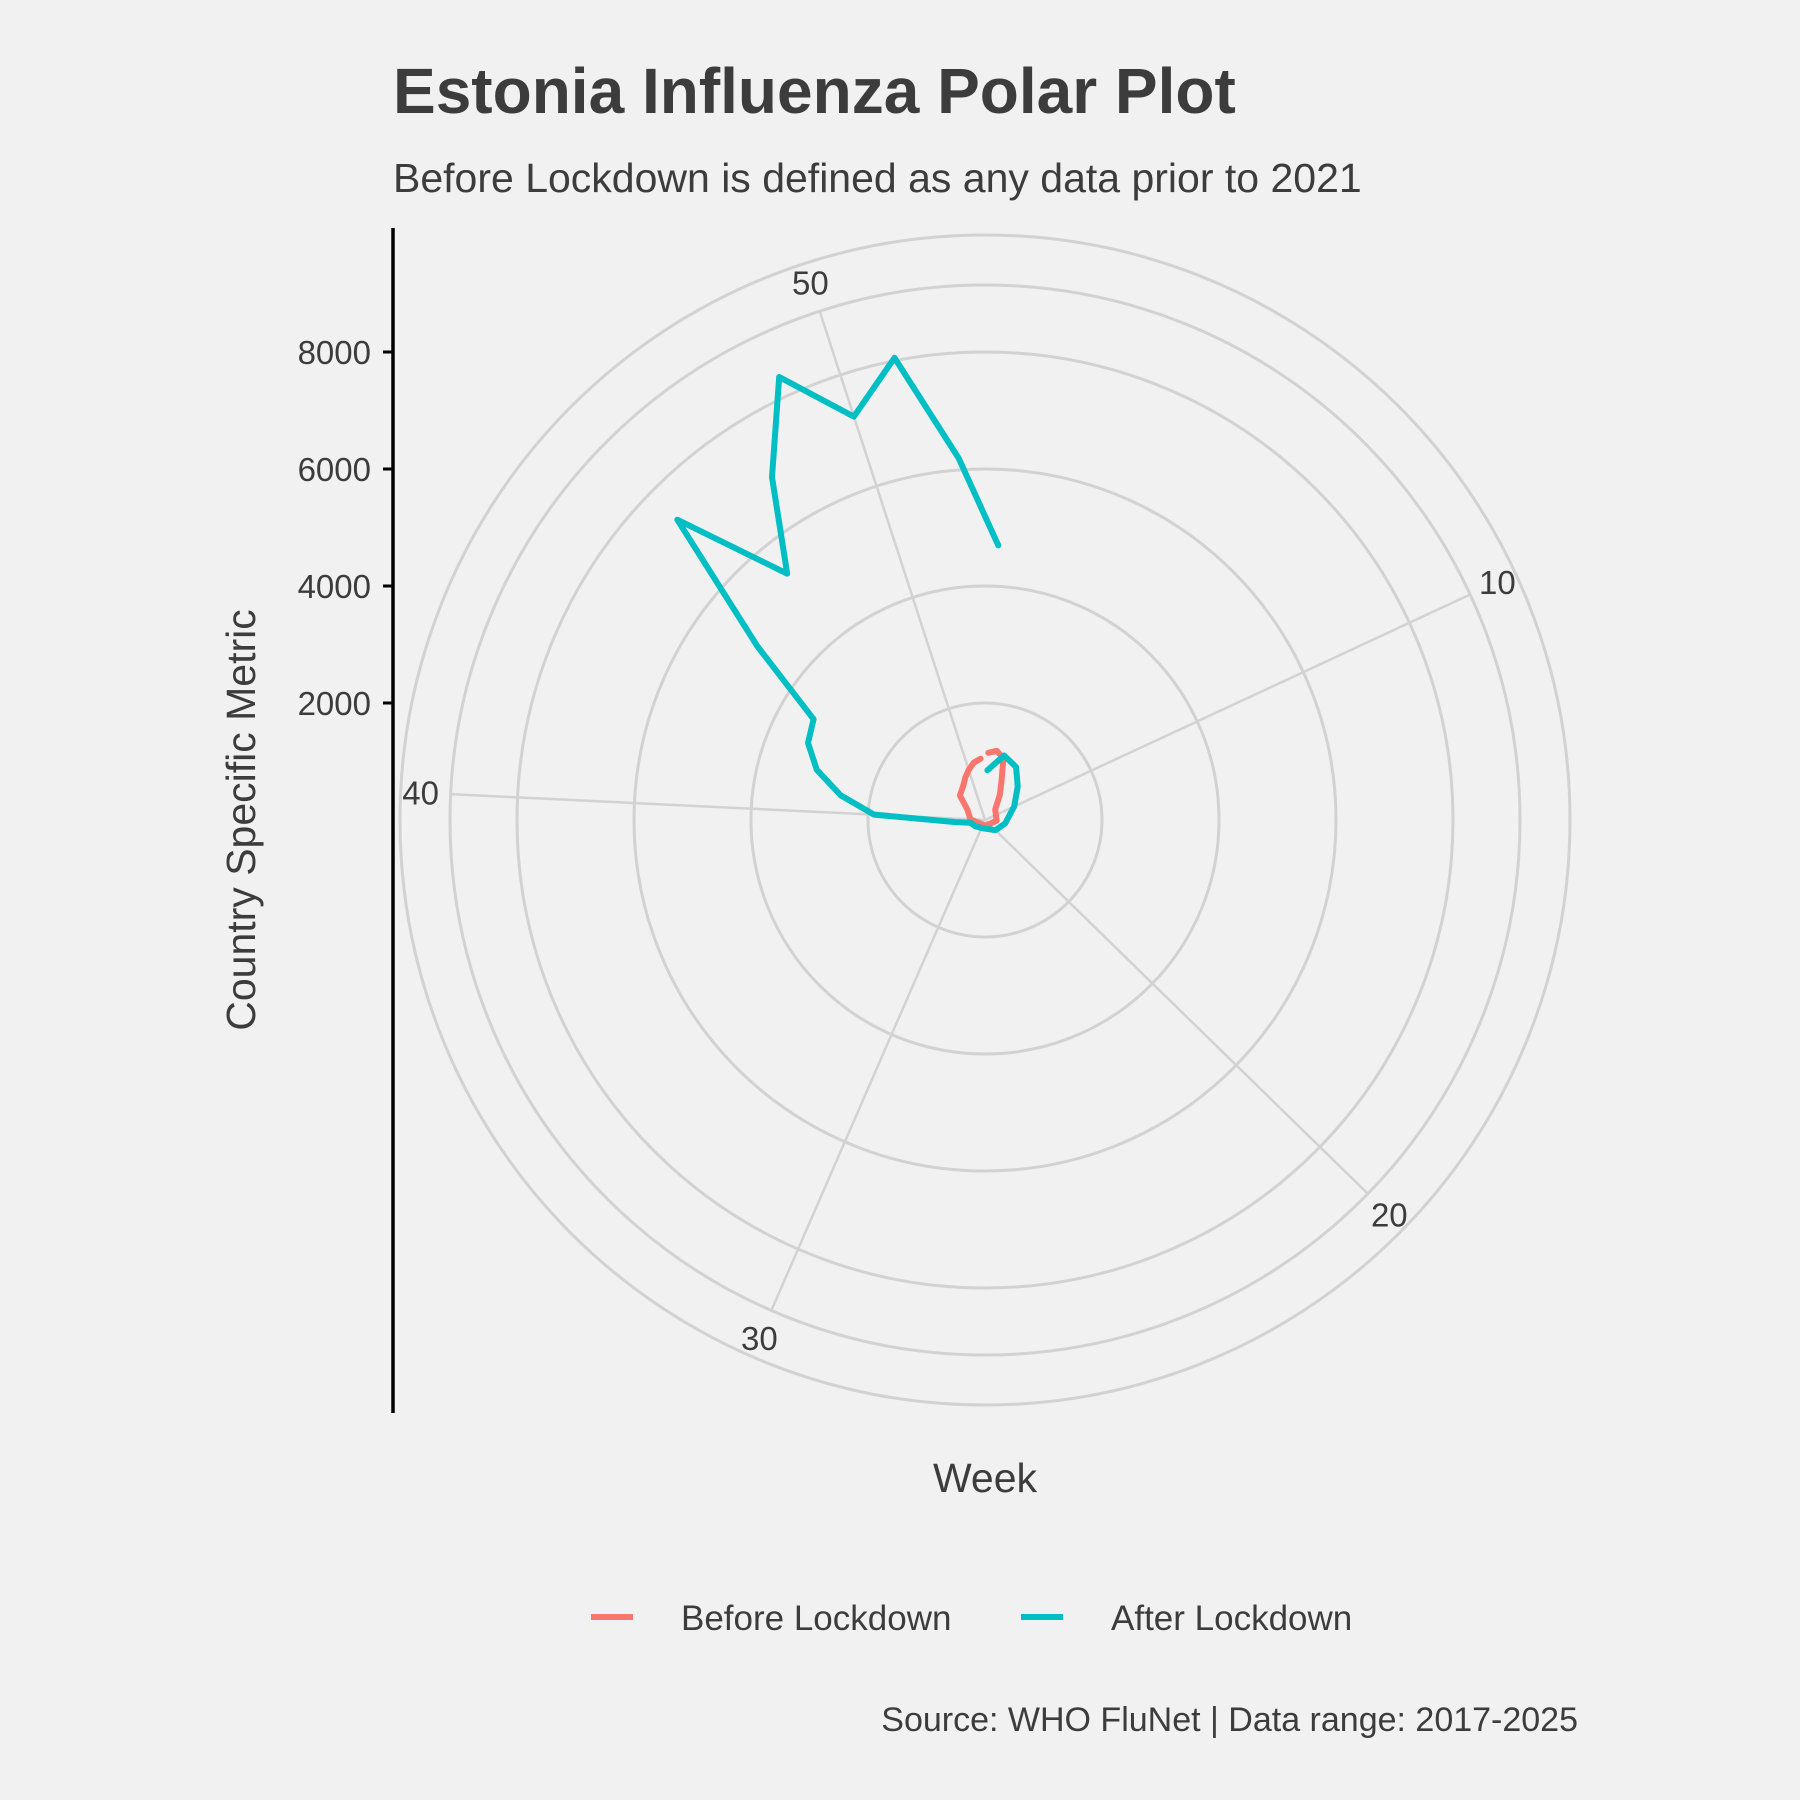 The height and width of the screenshot is (1800, 1800). Describe the element at coordinates (334, 469) in the screenshot. I see `y-tick-label: 6000` at that location.